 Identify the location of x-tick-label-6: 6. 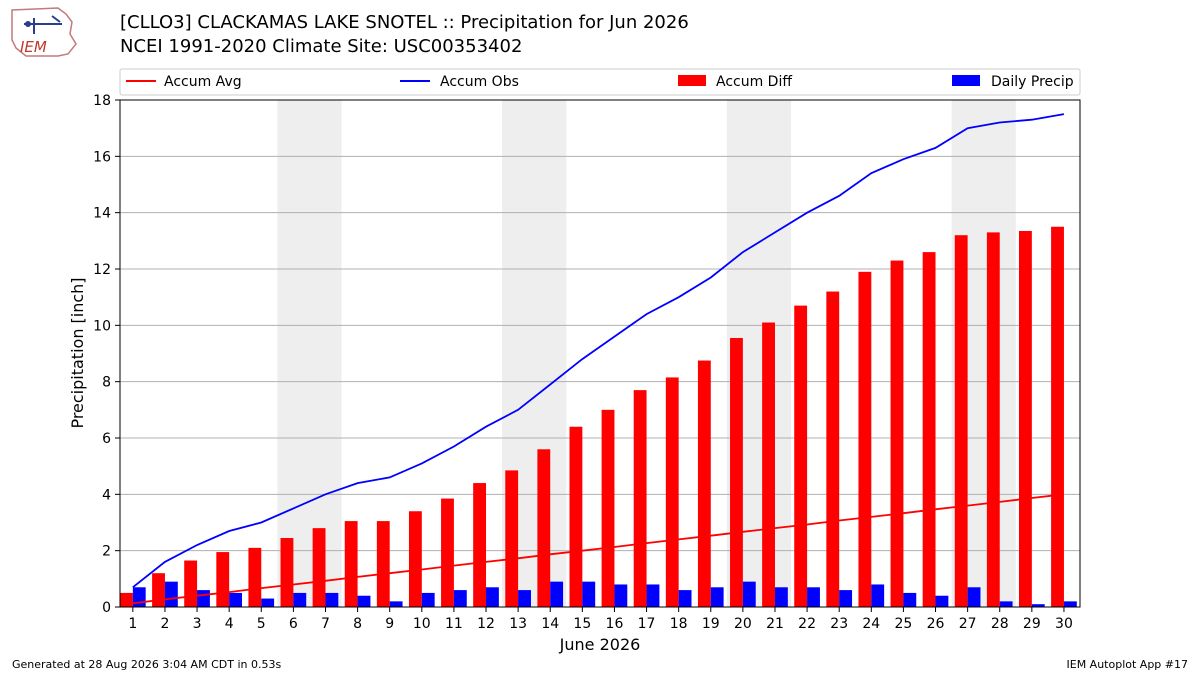
(293, 624).